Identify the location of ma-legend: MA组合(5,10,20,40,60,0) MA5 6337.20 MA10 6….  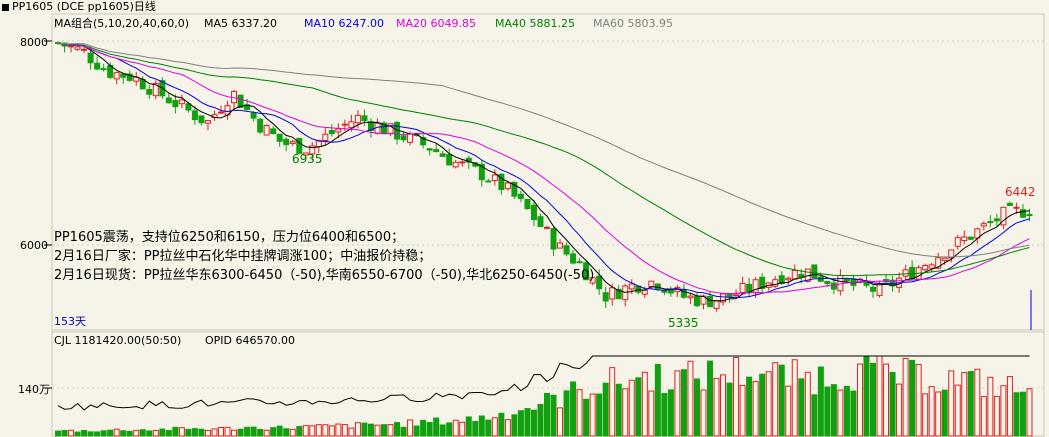
(363, 23).